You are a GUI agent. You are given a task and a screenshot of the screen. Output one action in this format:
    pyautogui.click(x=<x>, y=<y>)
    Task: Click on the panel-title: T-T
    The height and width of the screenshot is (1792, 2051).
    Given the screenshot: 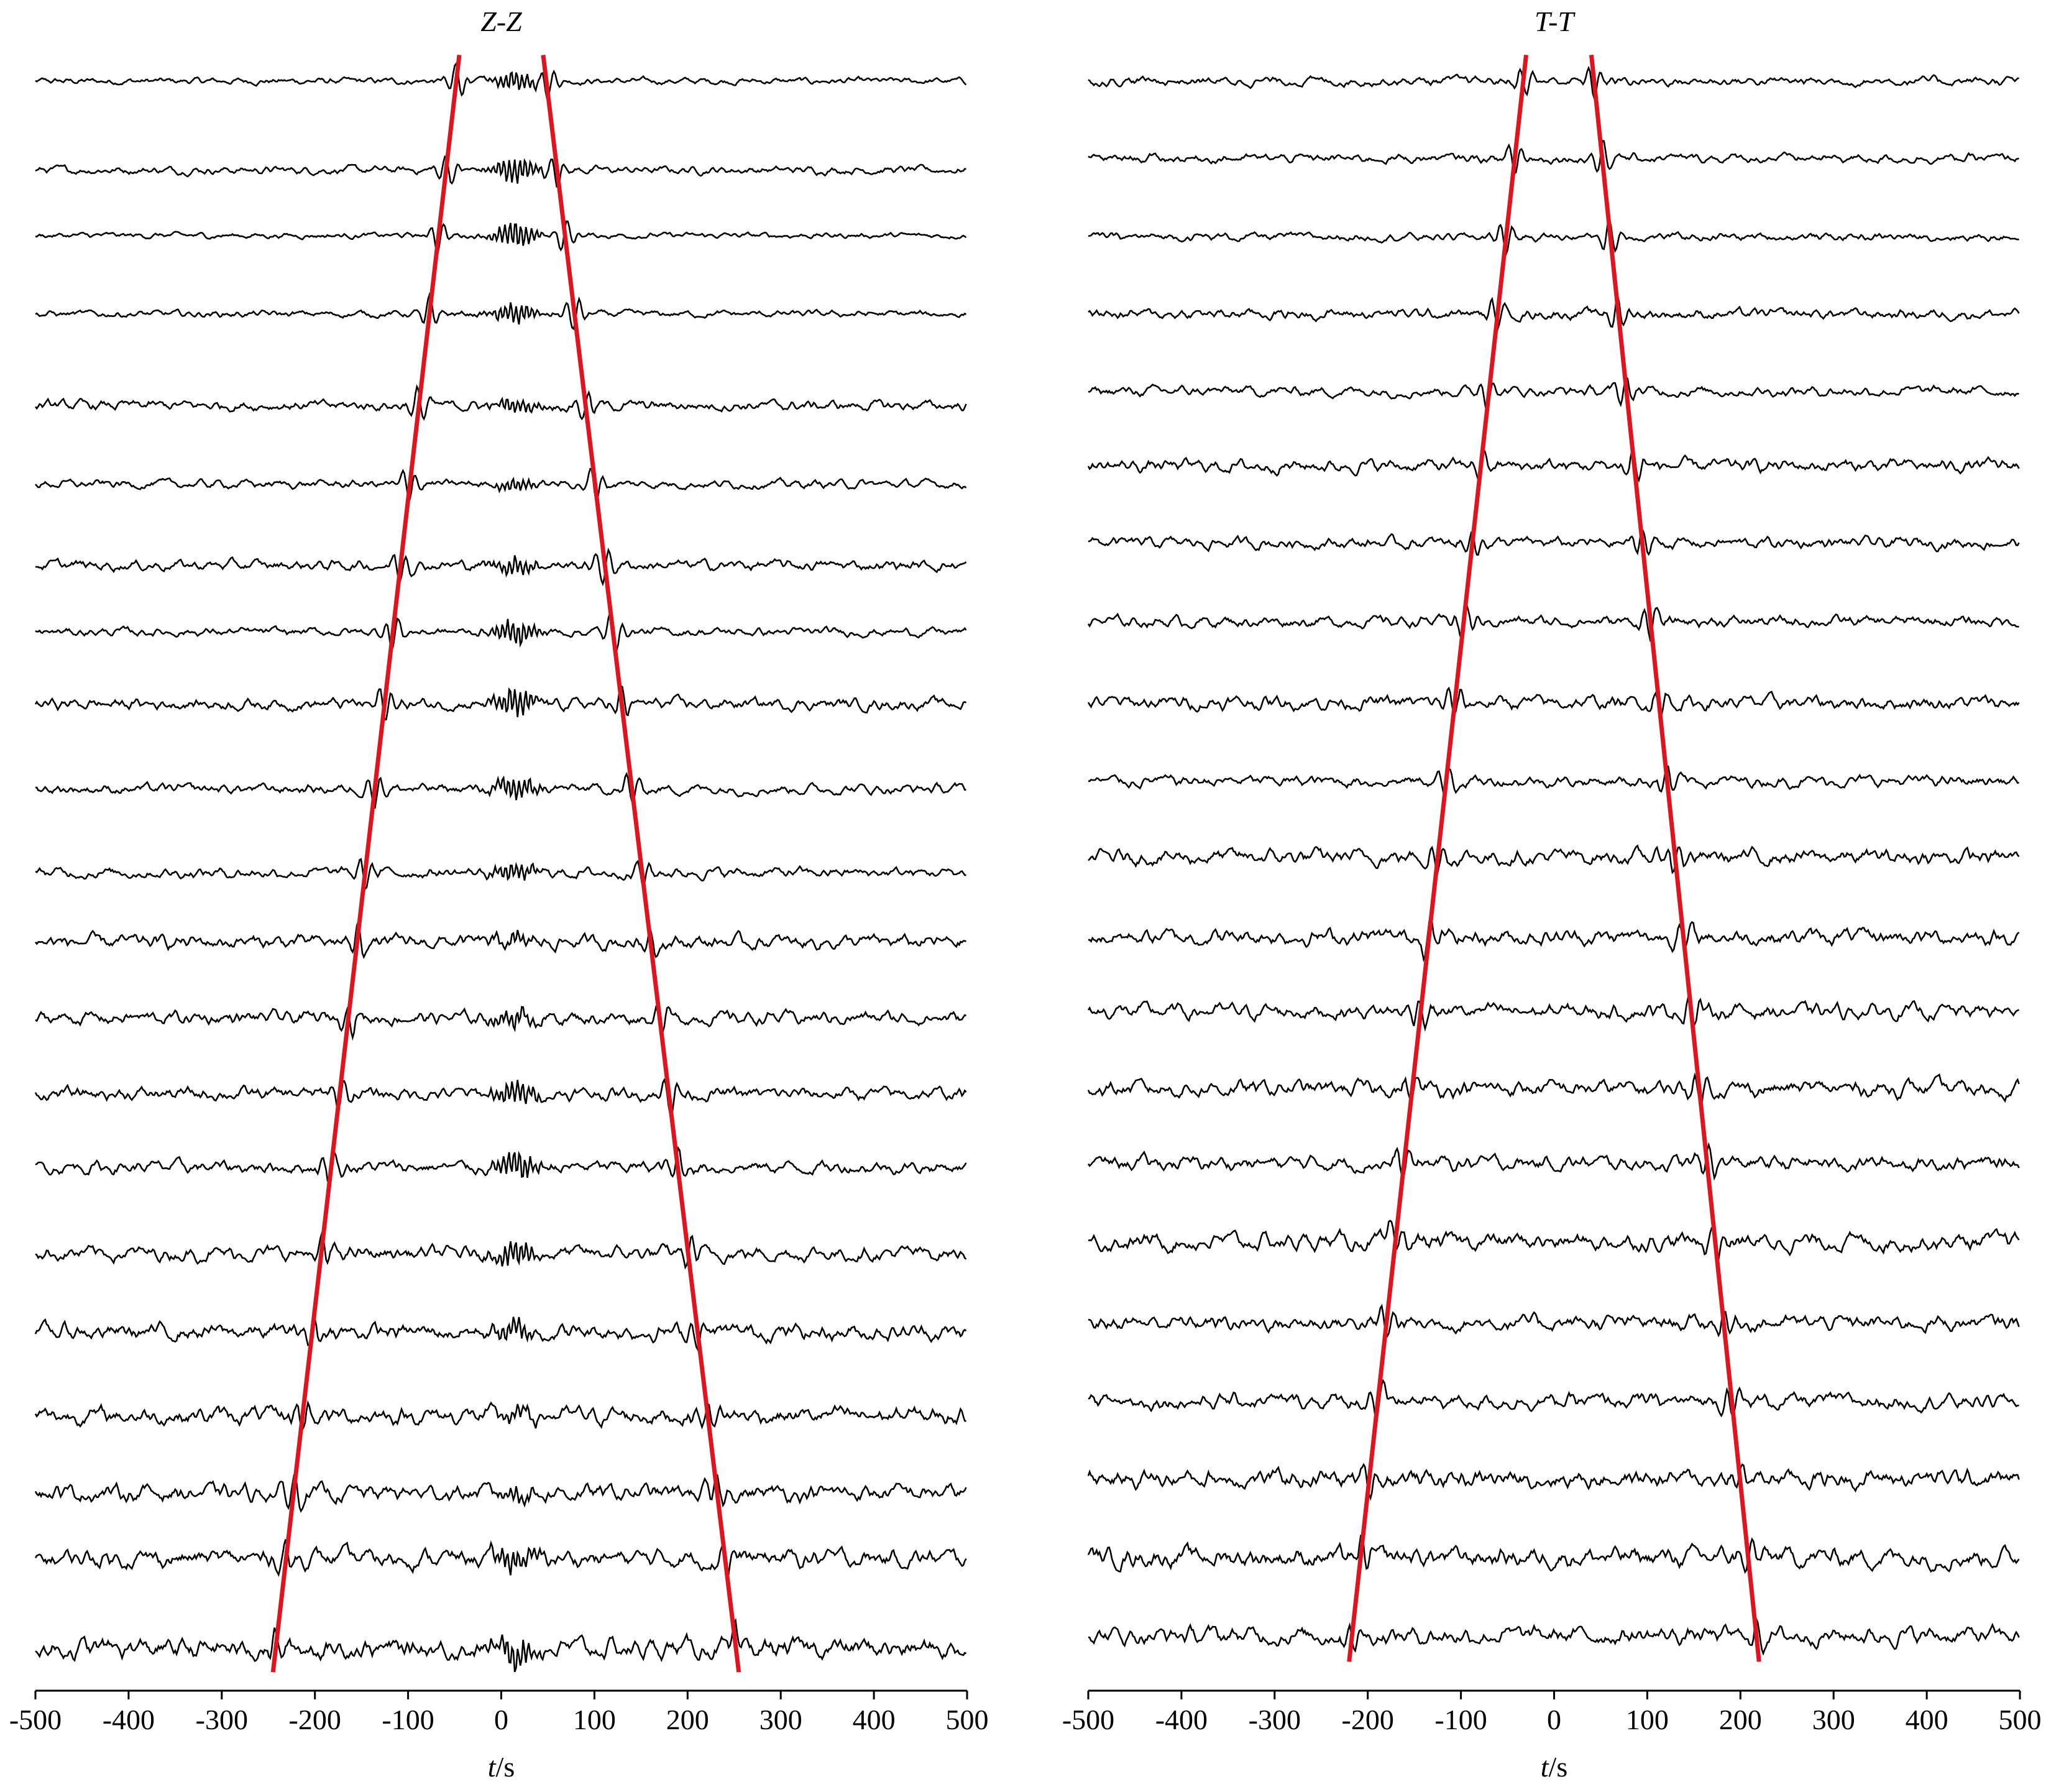 What is the action you would take?
    pyautogui.click(x=1555, y=21)
    